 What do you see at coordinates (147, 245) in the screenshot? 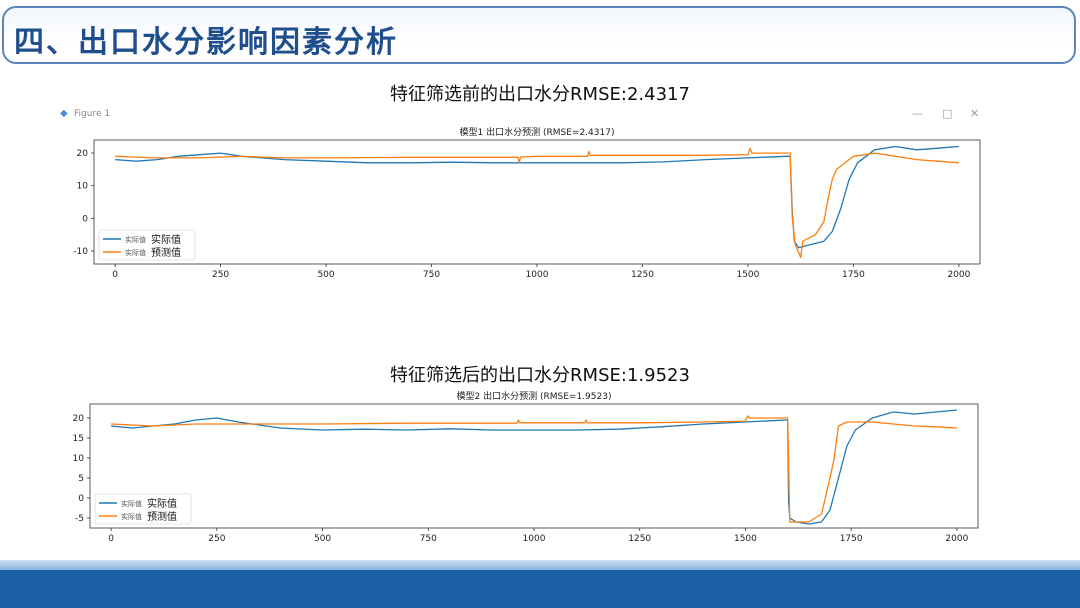
I see `chart1-legend` at bounding box center [147, 245].